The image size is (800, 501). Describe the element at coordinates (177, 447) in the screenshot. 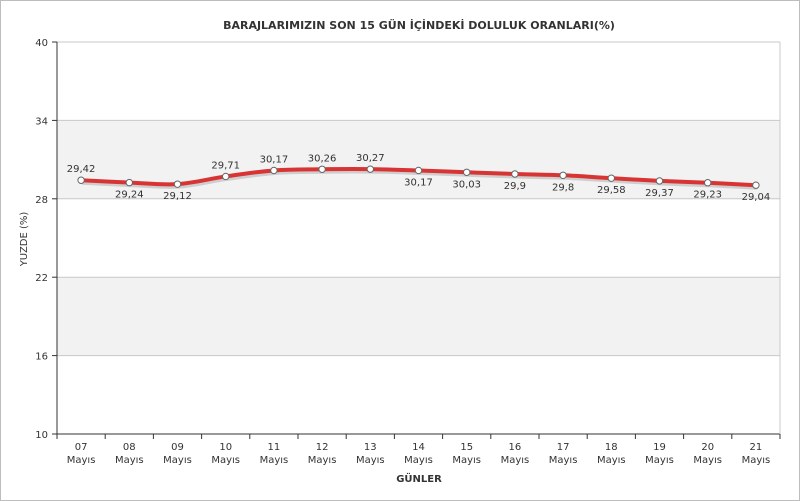

I see `x-tick-label-day: 09` at that location.